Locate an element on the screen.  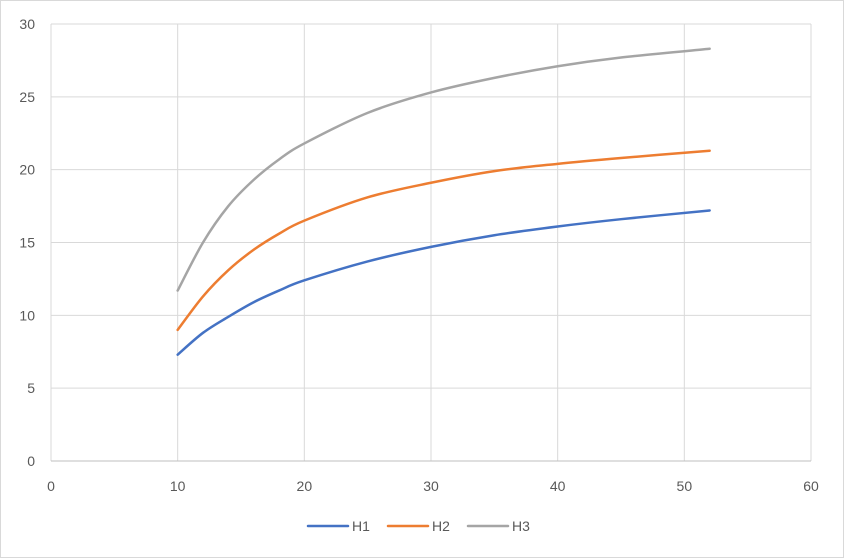
x-tick-label: 50 is located at coordinates (685, 486).